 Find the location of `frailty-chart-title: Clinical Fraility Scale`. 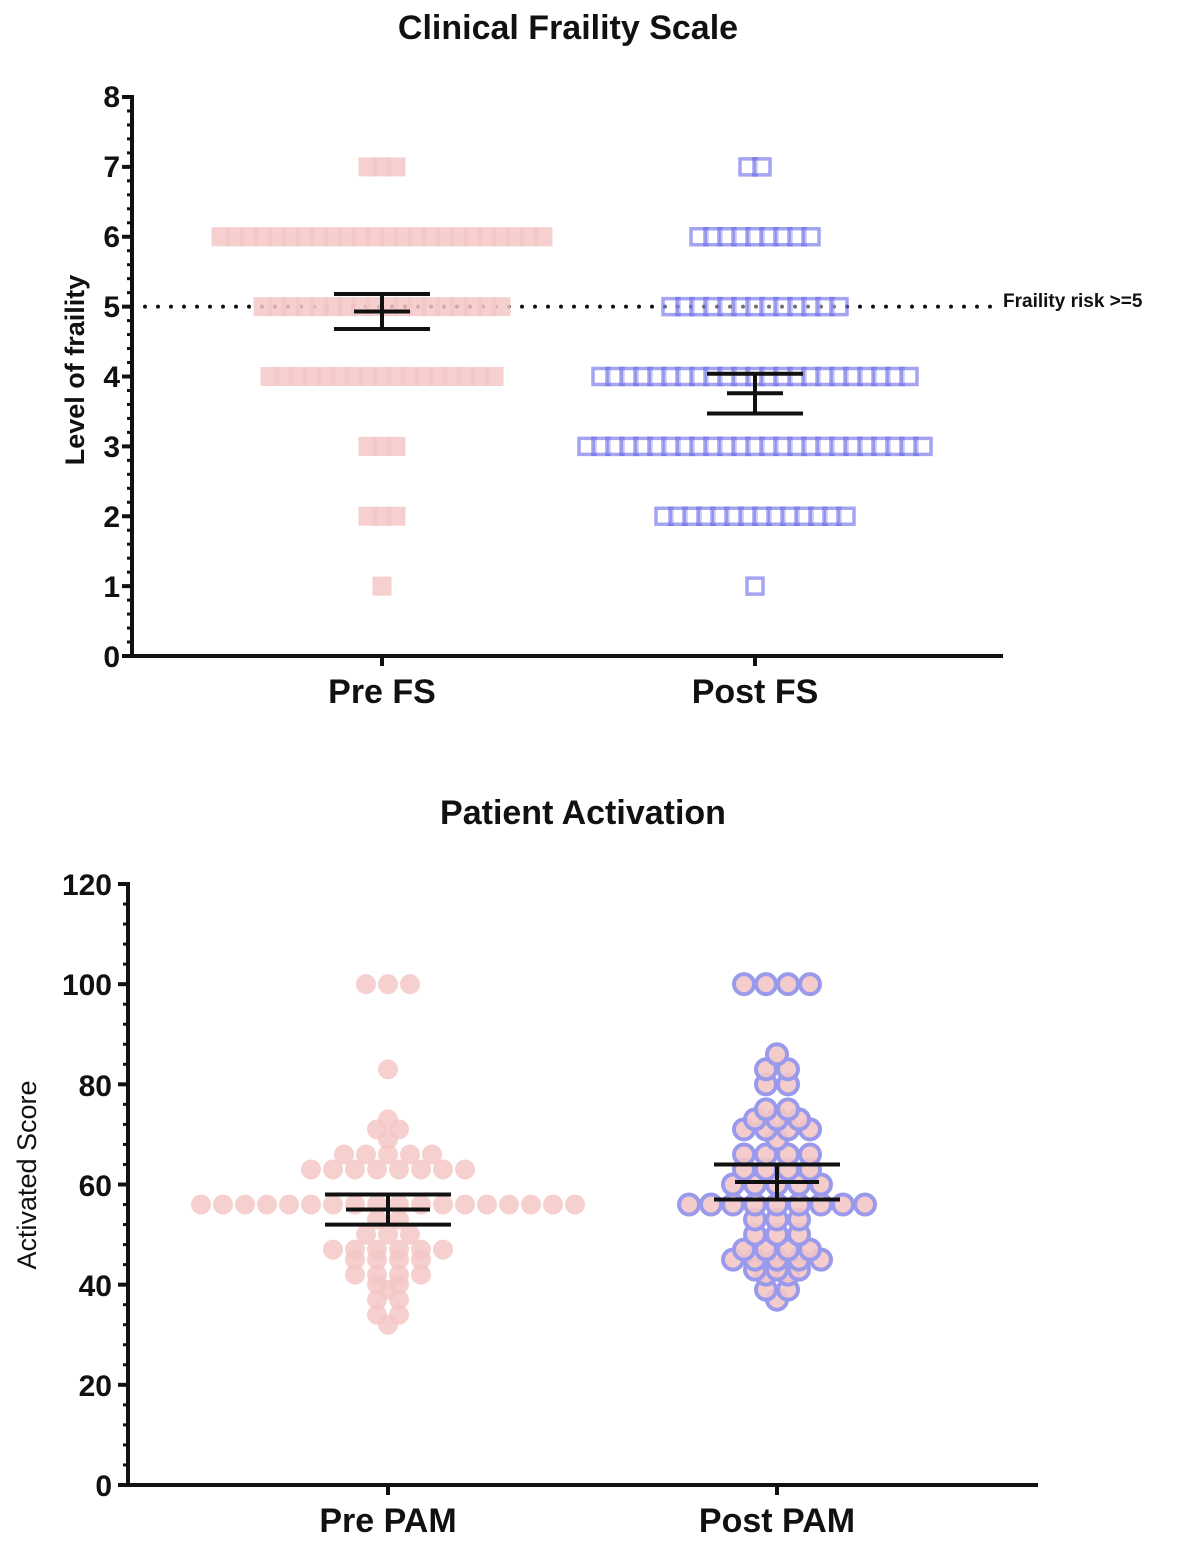

frailty-chart-title: Clinical Fraility Scale is located at coordinates (568, 28).